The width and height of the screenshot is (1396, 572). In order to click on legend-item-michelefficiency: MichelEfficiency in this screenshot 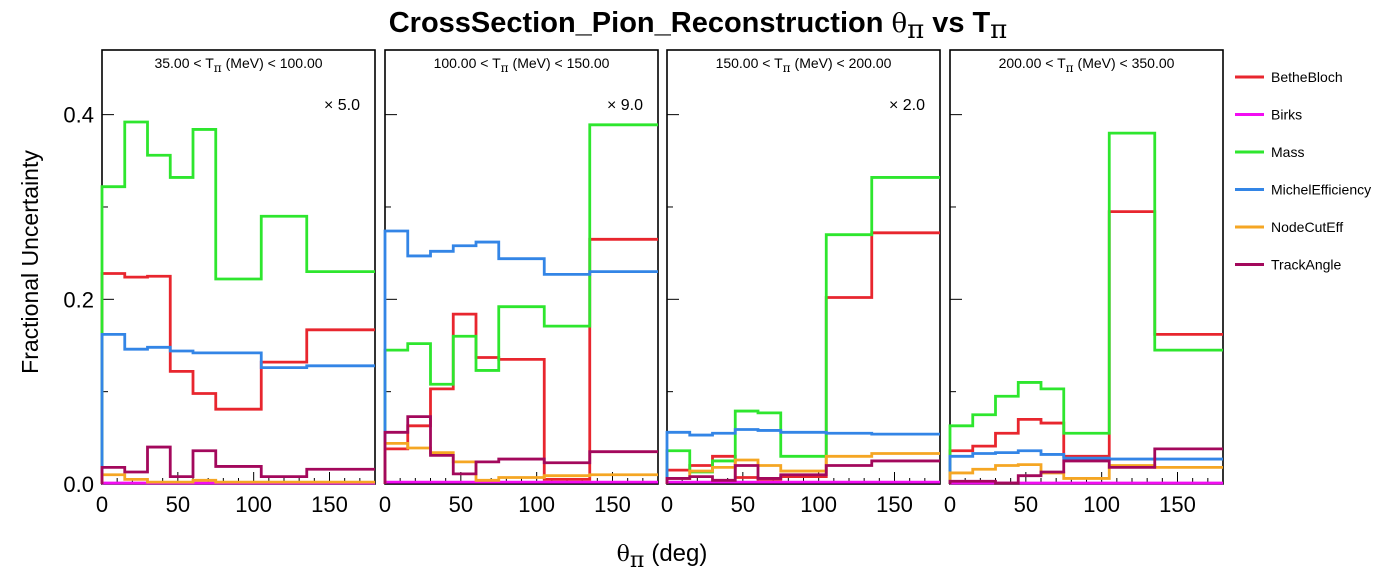, I will do `click(1303, 190)`.